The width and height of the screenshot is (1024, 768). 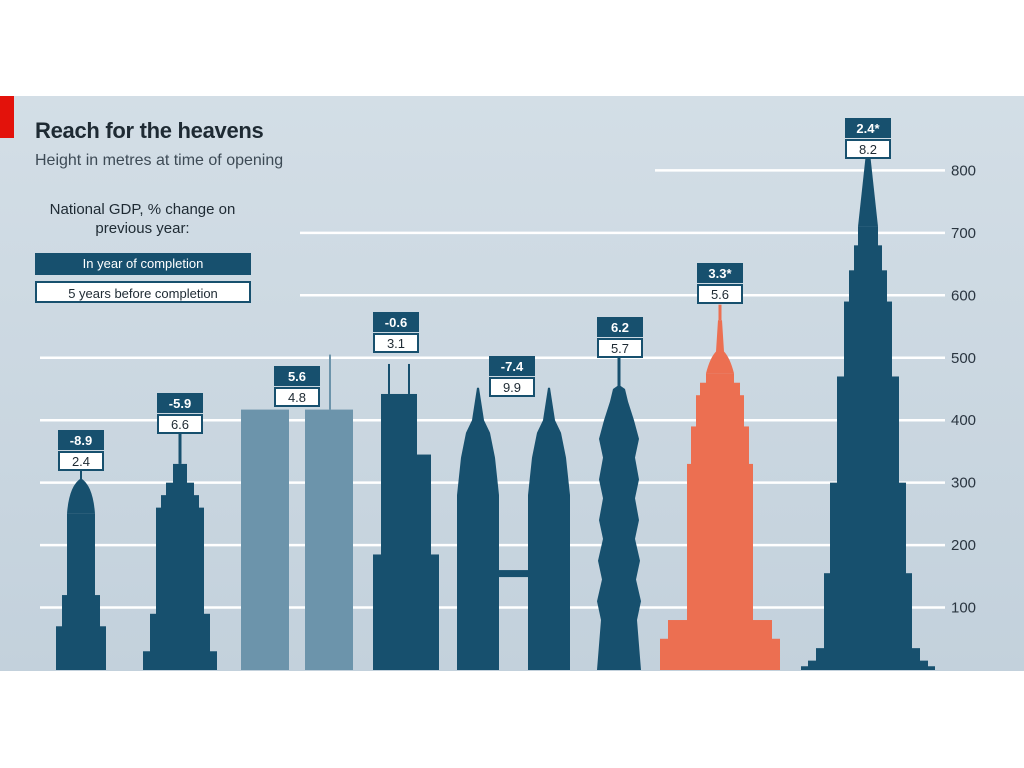 I want to click on y-tick-label: 600, so click(x=963, y=295).